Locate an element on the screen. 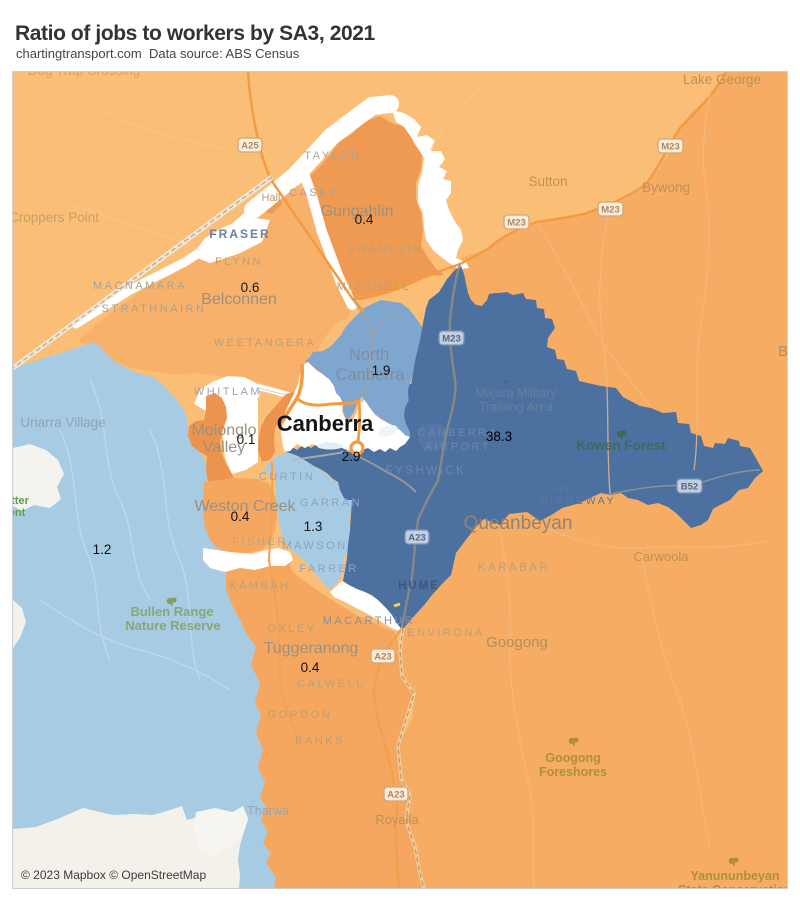  svg-text: MITCHELL is located at coordinates (374, 287).